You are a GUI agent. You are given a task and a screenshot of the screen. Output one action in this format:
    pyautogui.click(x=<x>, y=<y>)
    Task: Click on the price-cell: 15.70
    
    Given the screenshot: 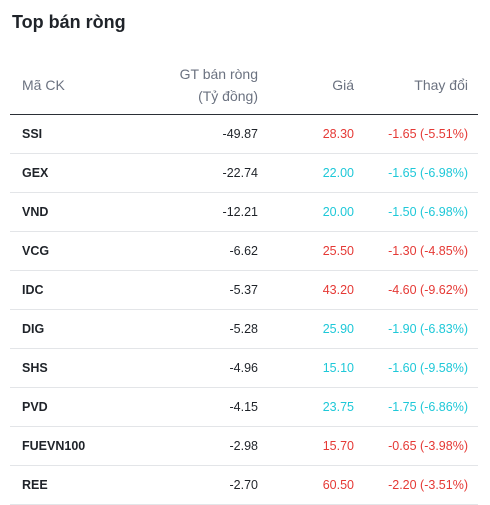 What is the action you would take?
    pyautogui.click(x=316, y=446)
    